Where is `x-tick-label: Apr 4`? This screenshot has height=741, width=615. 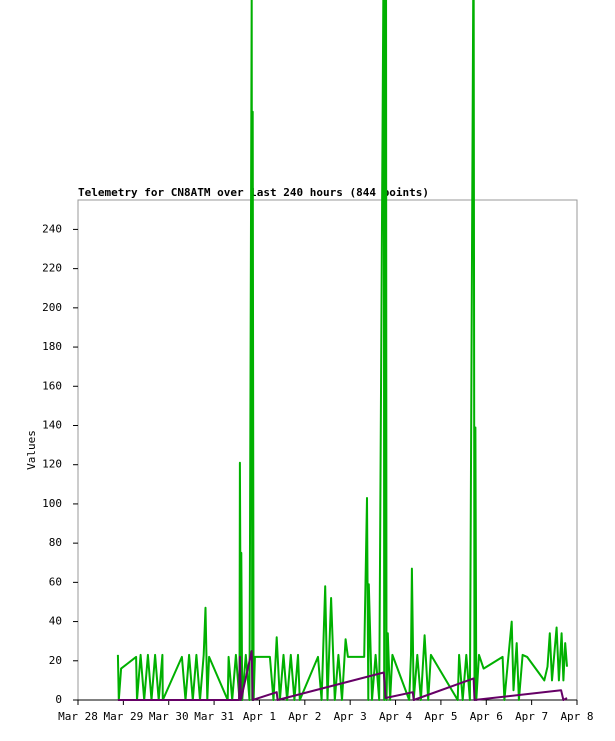 x-tick-label: Apr 4 is located at coordinates (395, 716).